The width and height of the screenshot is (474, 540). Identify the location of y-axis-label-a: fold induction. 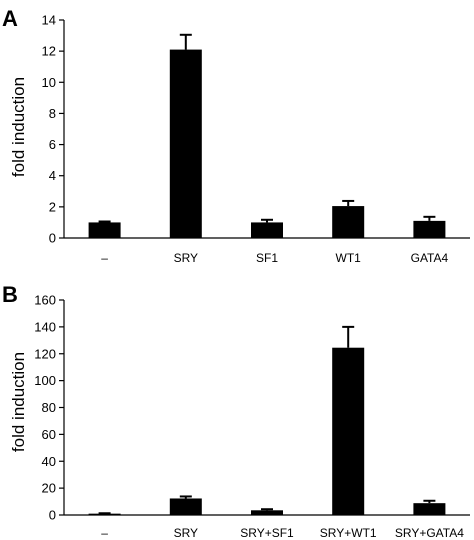
(18, 127).